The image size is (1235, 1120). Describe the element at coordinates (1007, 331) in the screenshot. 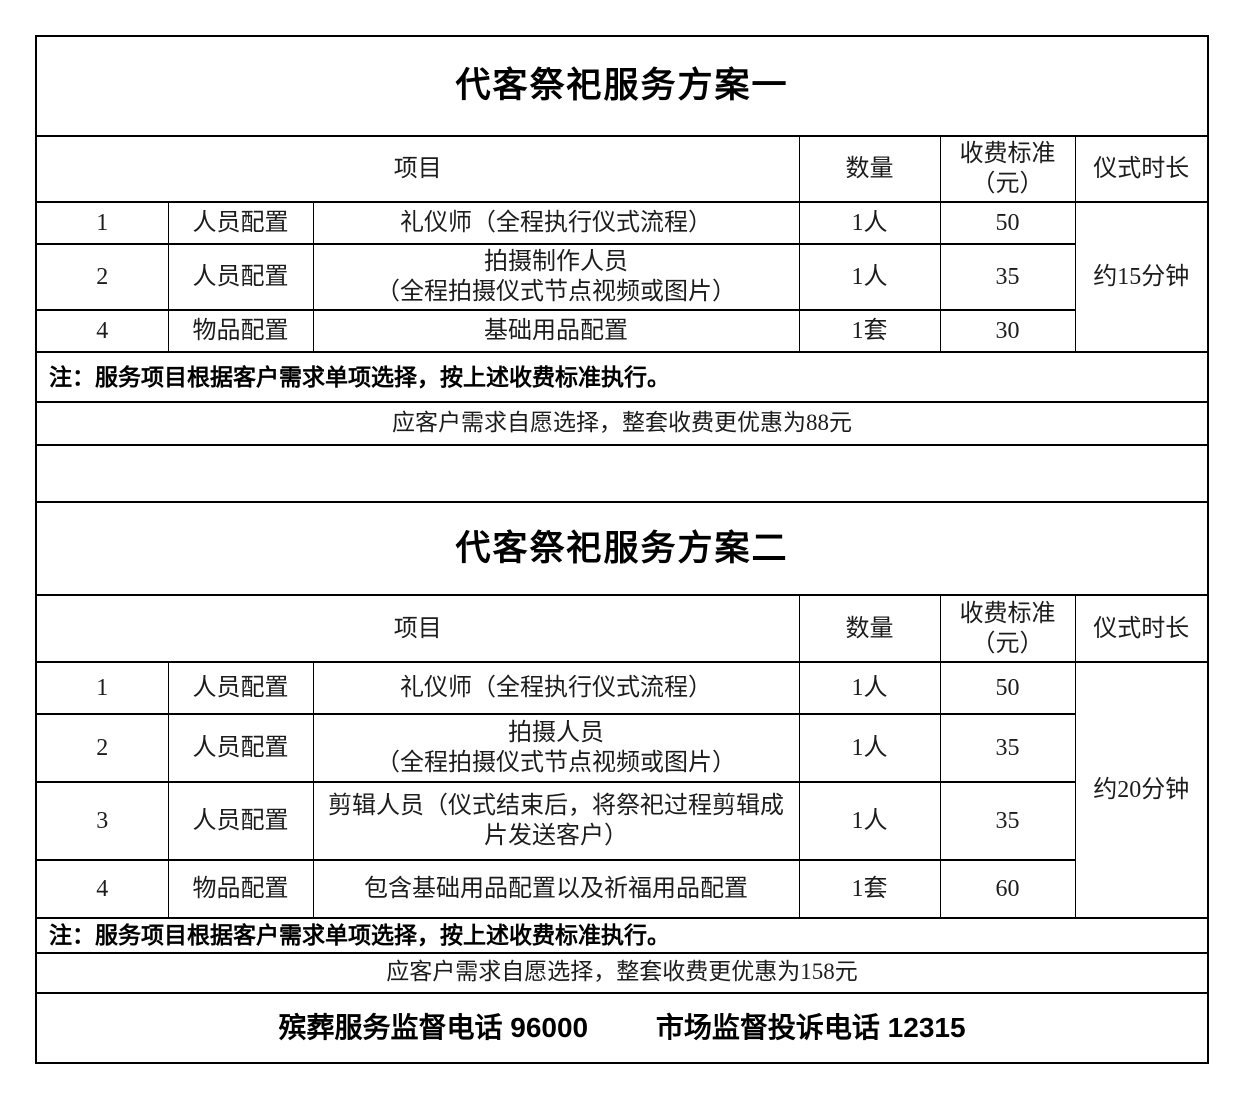

I see `row-fee: 30` at that location.